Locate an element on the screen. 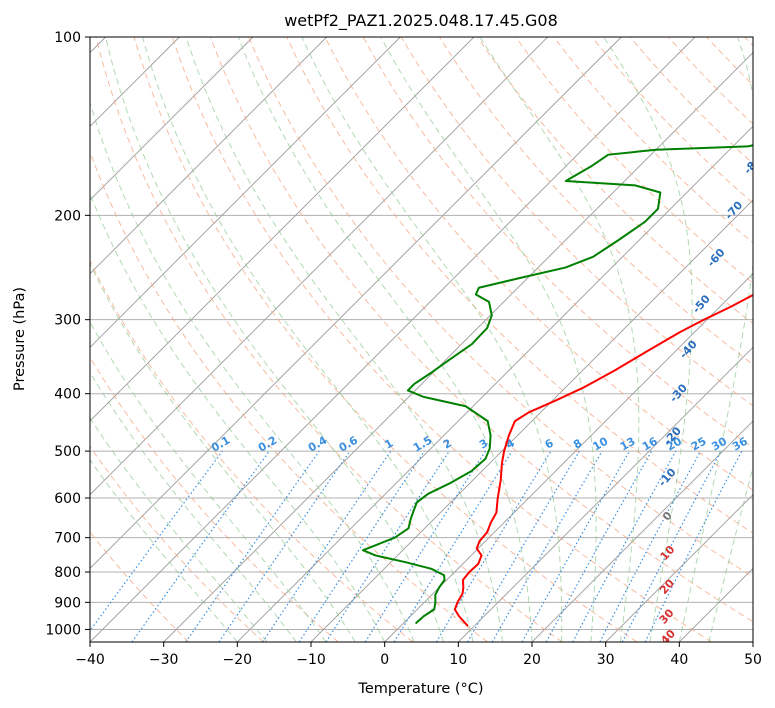  x-tick-label: 40 is located at coordinates (679, 660).